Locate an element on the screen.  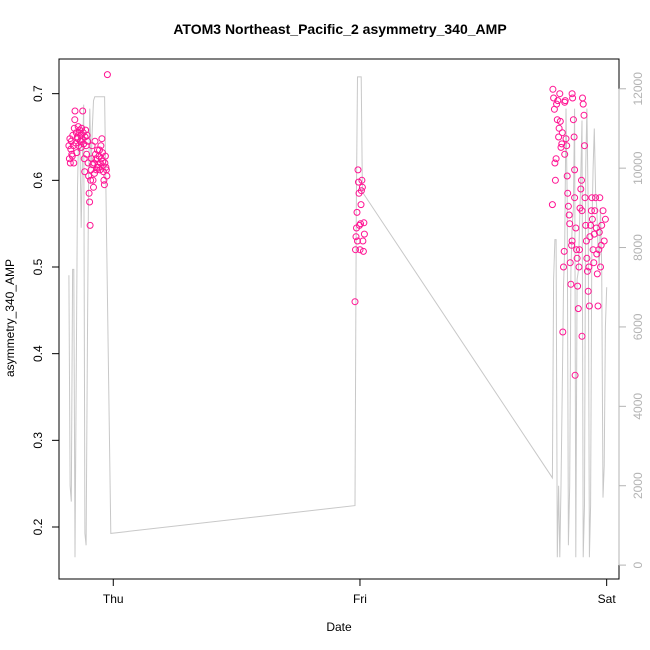
y2-tick-label: 2000 is located at coordinates (638, 485).